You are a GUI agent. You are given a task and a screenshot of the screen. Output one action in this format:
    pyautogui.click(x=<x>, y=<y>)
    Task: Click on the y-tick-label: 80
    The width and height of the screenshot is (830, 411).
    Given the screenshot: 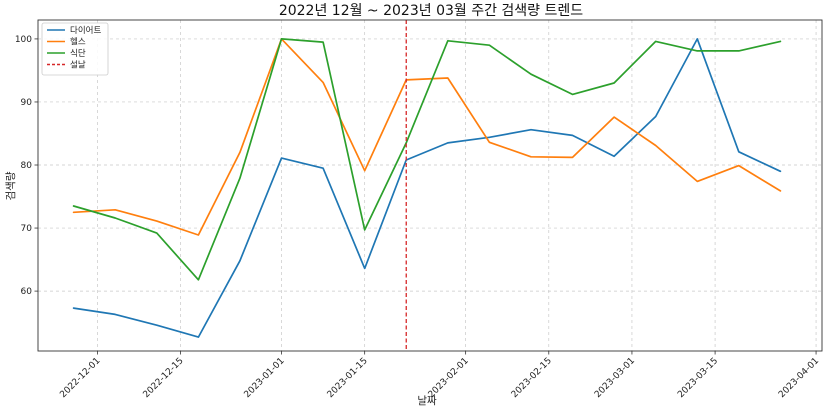 What is the action you would take?
    pyautogui.click(x=27, y=166)
    